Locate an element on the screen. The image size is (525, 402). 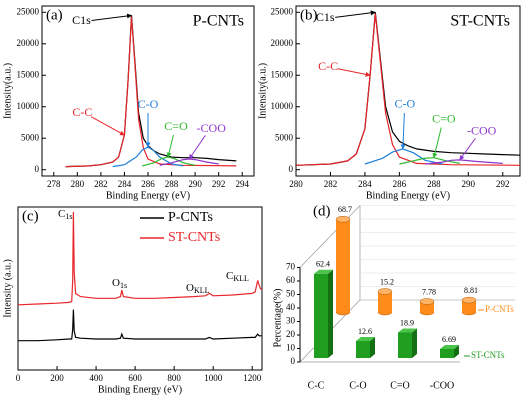
x-tick-label: C=O is located at coordinates (400, 385).